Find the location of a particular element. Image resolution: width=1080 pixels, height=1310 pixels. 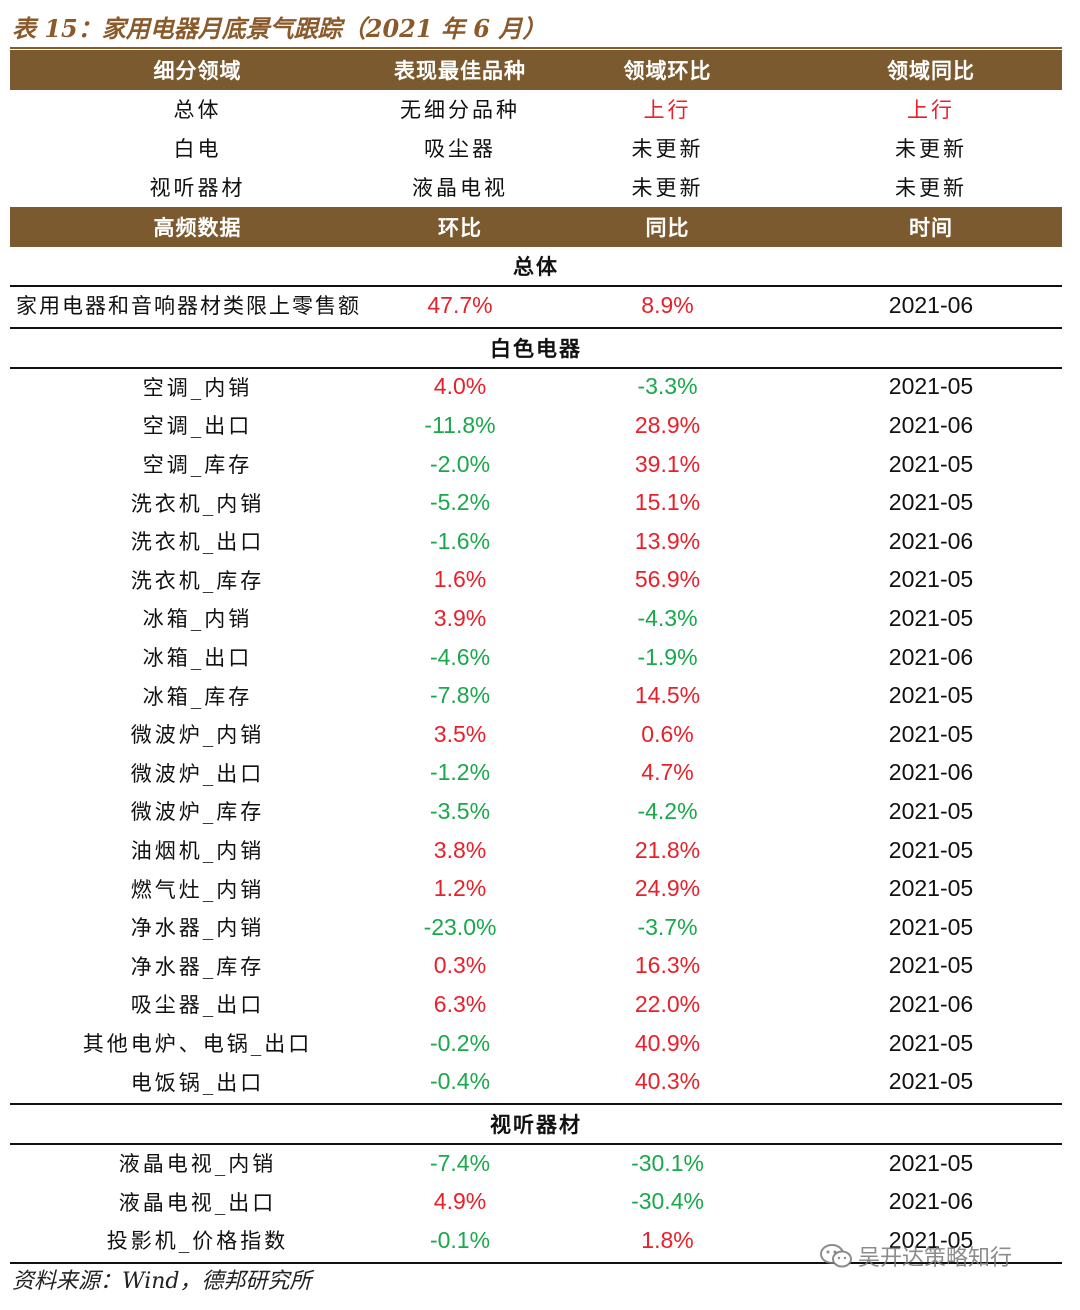

section-title: 视听器材 is located at coordinates (536, 1124).